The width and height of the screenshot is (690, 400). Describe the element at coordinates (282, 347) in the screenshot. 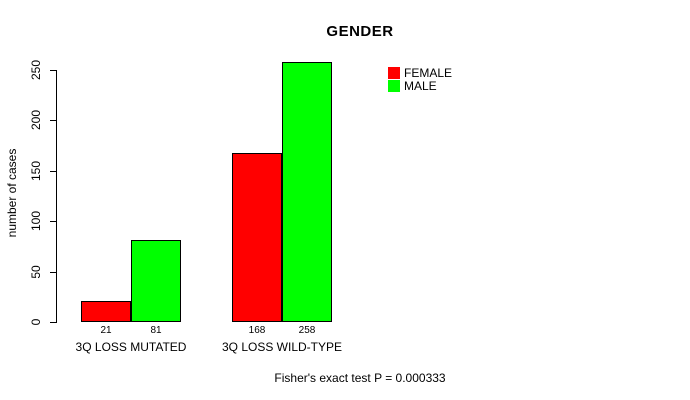

I see `category-label: 3Q LOSS WILD-TYPE` at that location.